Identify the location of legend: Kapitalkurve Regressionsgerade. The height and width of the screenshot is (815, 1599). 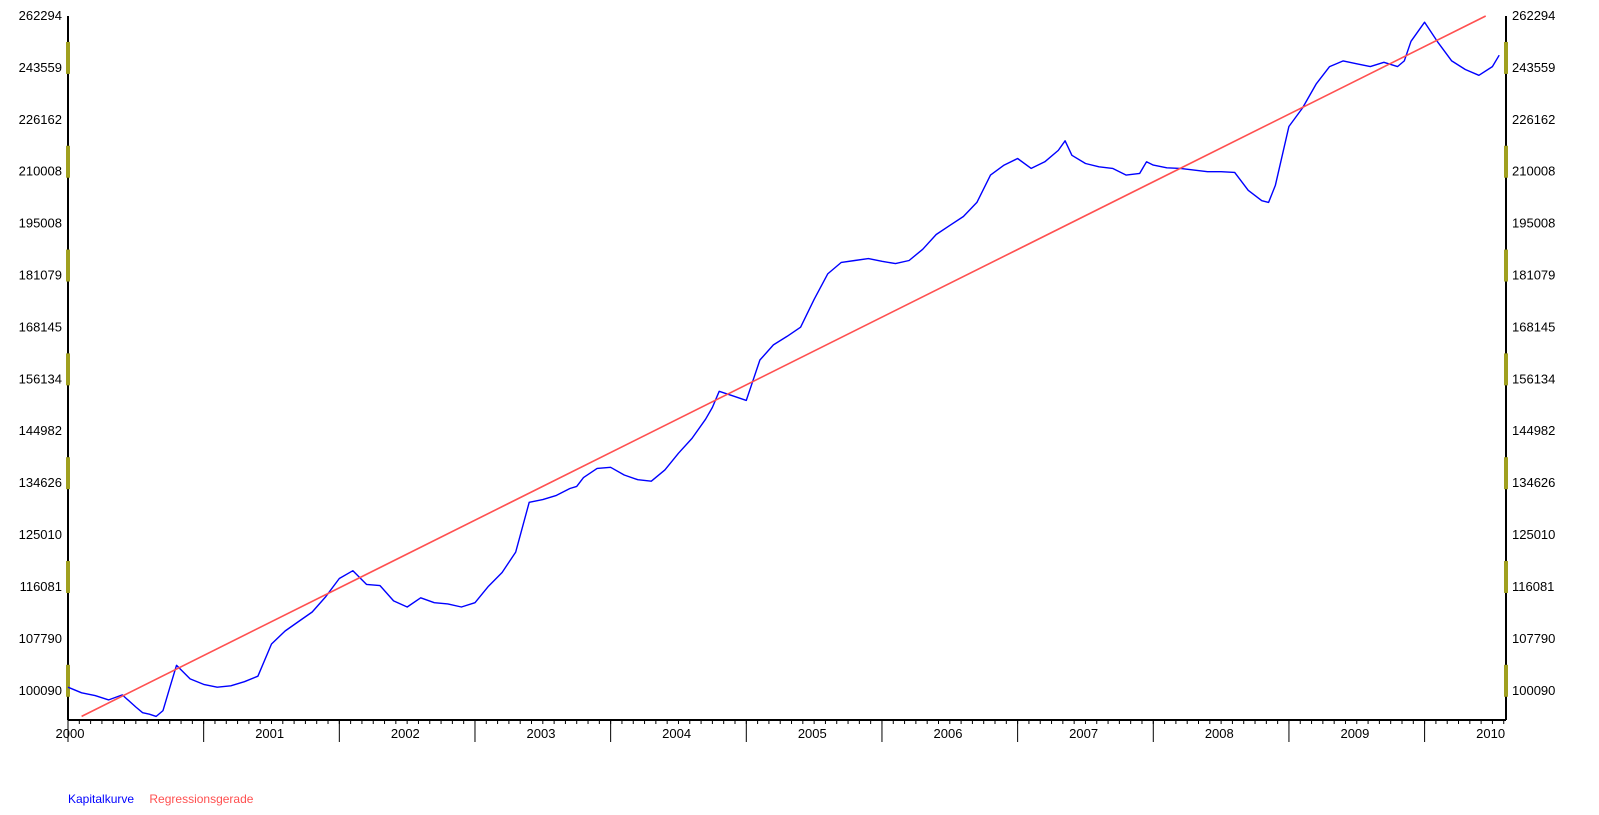
(166, 799).